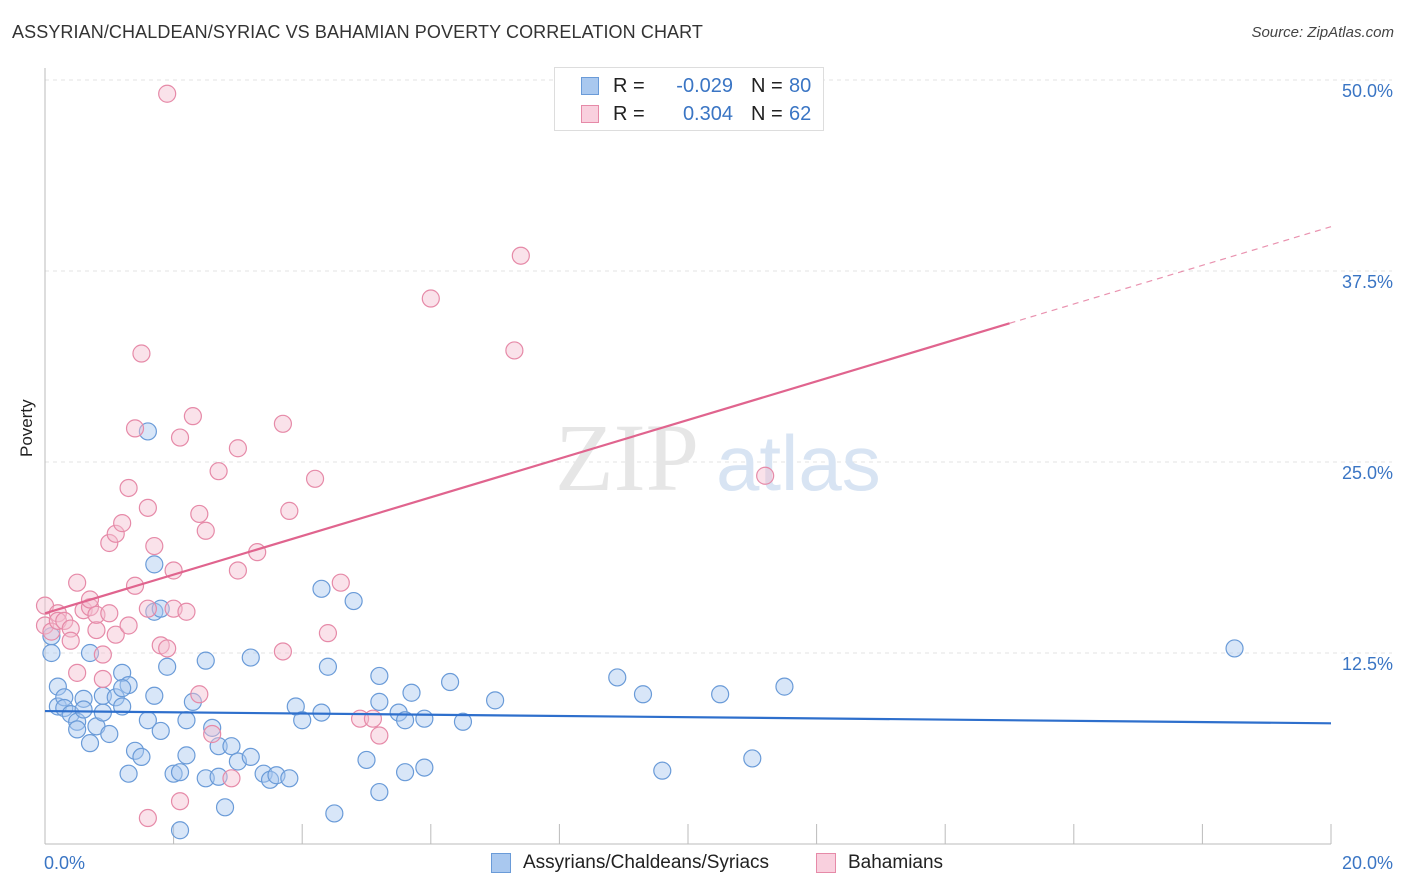  I want to click on legend-swatch-pink, so click(826, 863).